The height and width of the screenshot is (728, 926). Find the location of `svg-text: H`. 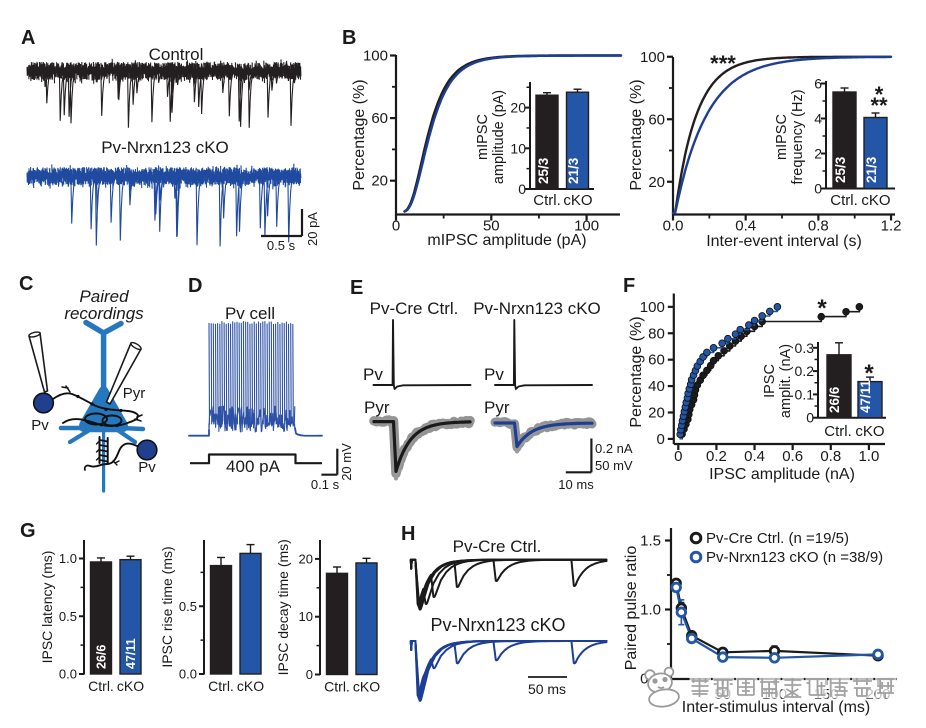

svg-text: H is located at coordinates (408, 534).